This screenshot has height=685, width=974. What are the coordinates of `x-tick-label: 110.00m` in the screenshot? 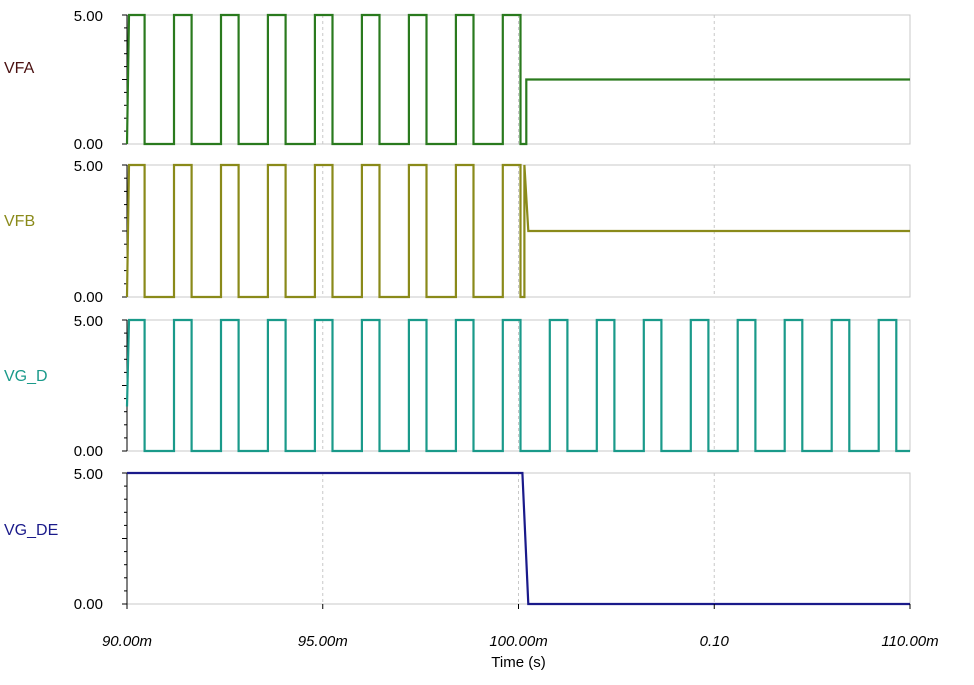 It's located at (909, 641).